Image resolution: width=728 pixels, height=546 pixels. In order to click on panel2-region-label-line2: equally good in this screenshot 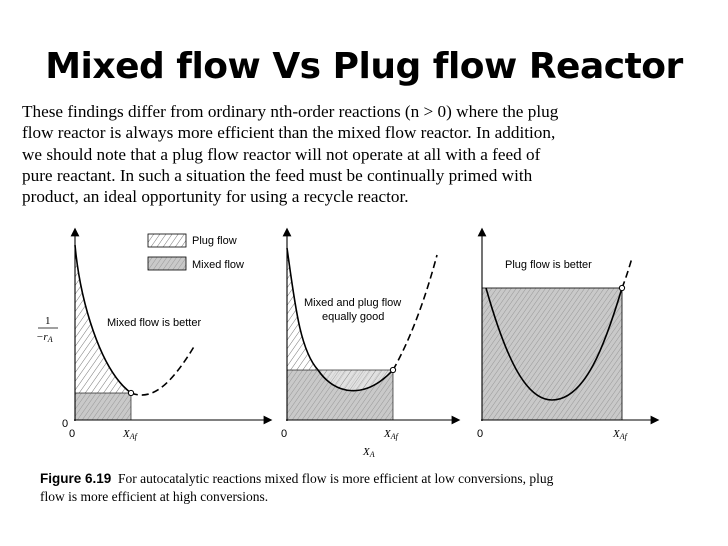, I will do `click(353, 317)`.